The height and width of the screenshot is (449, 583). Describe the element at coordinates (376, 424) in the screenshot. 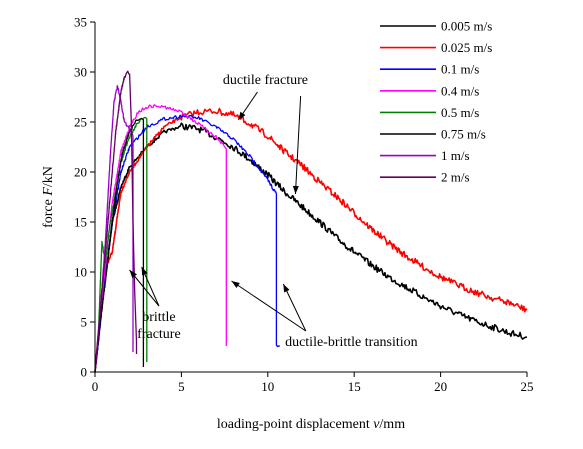

I see `x-axis-title-var: v` at that location.